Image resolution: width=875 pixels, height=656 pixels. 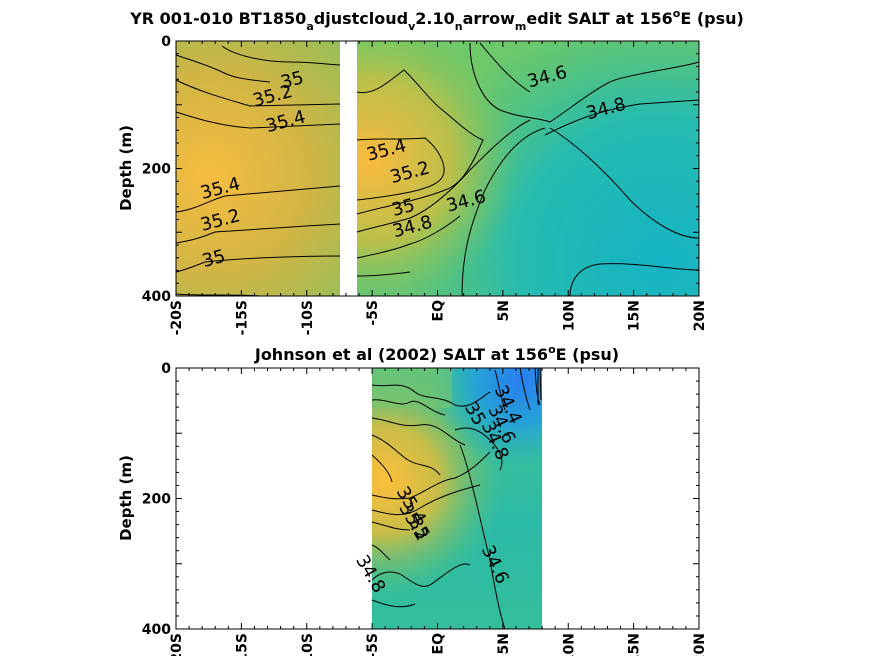 I want to click on bottom-xtick-label: 20N, so click(x=700, y=644).